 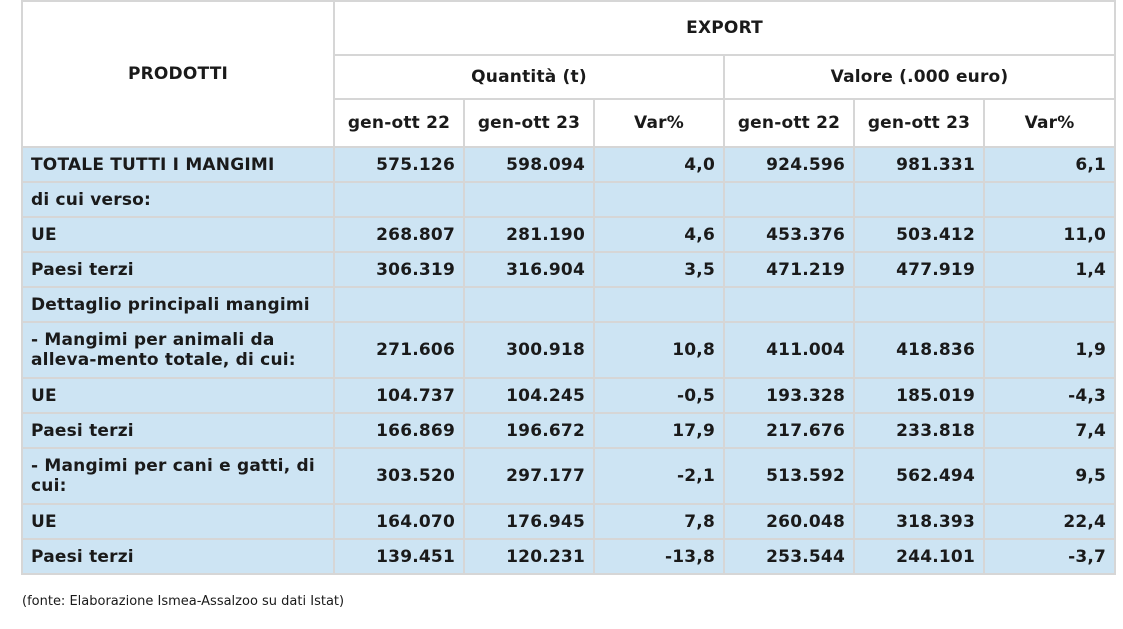 What do you see at coordinates (789, 476) in the screenshot?
I see `cell-value: 513.592` at bounding box center [789, 476].